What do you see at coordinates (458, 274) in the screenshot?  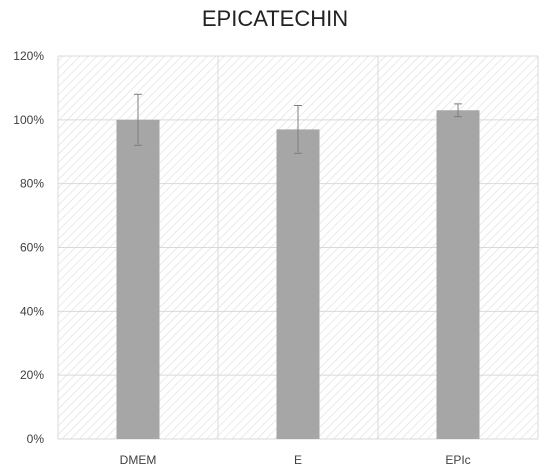 I see `bar-epic` at bounding box center [458, 274].